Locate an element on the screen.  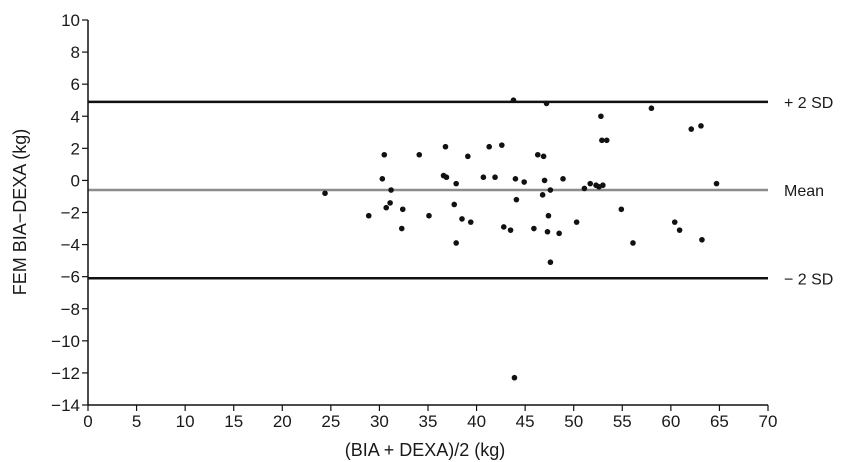
x-tick-label: 70 is located at coordinates (768, 421).